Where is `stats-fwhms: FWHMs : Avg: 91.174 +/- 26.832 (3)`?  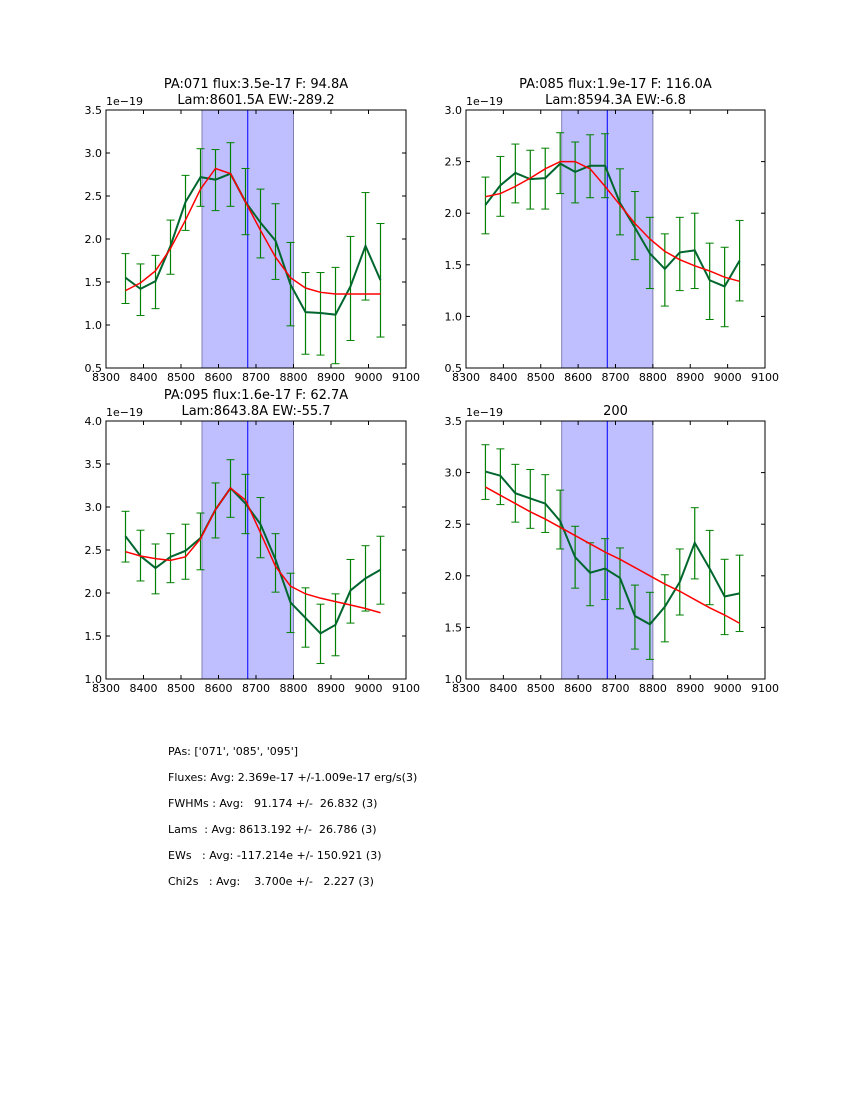 stats-fwhms: FWHMs : Avg: 91.174 +/- 26.832 (3) is located at coordinates (273, 803).